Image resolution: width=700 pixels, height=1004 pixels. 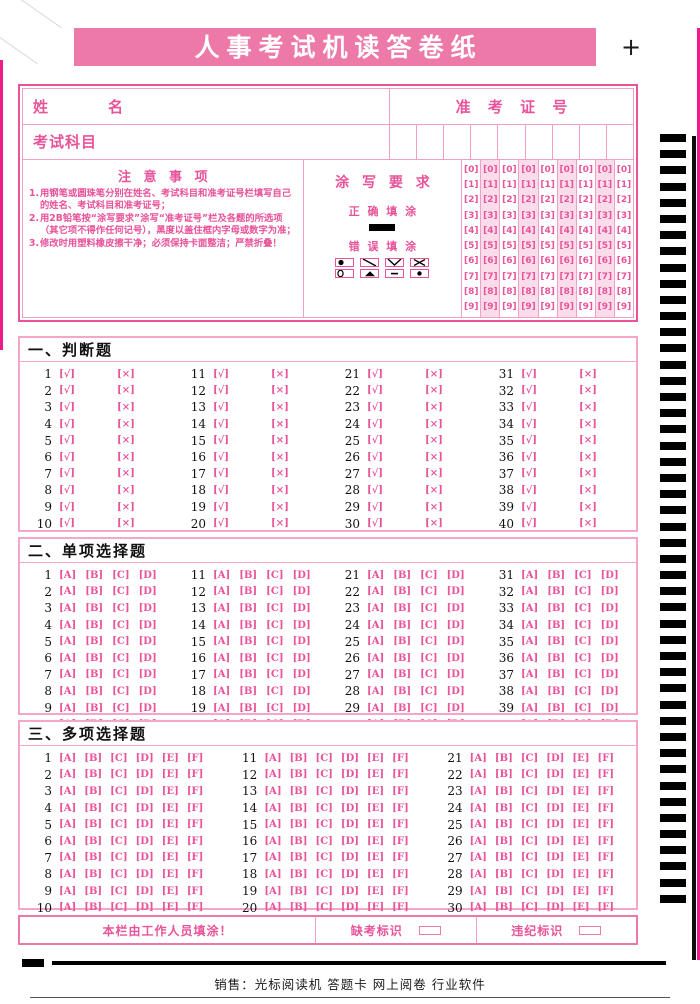 What do you see at coordinates (206, 142) in the screenshot?
I see `subject-field: 考试科目` at bounding box center [206, 142].